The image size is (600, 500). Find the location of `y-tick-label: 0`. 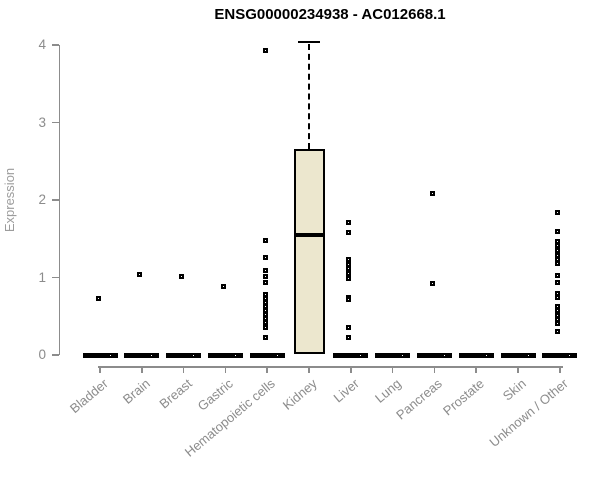

y-tick-label: 0 is located at coordinates (42, 354).